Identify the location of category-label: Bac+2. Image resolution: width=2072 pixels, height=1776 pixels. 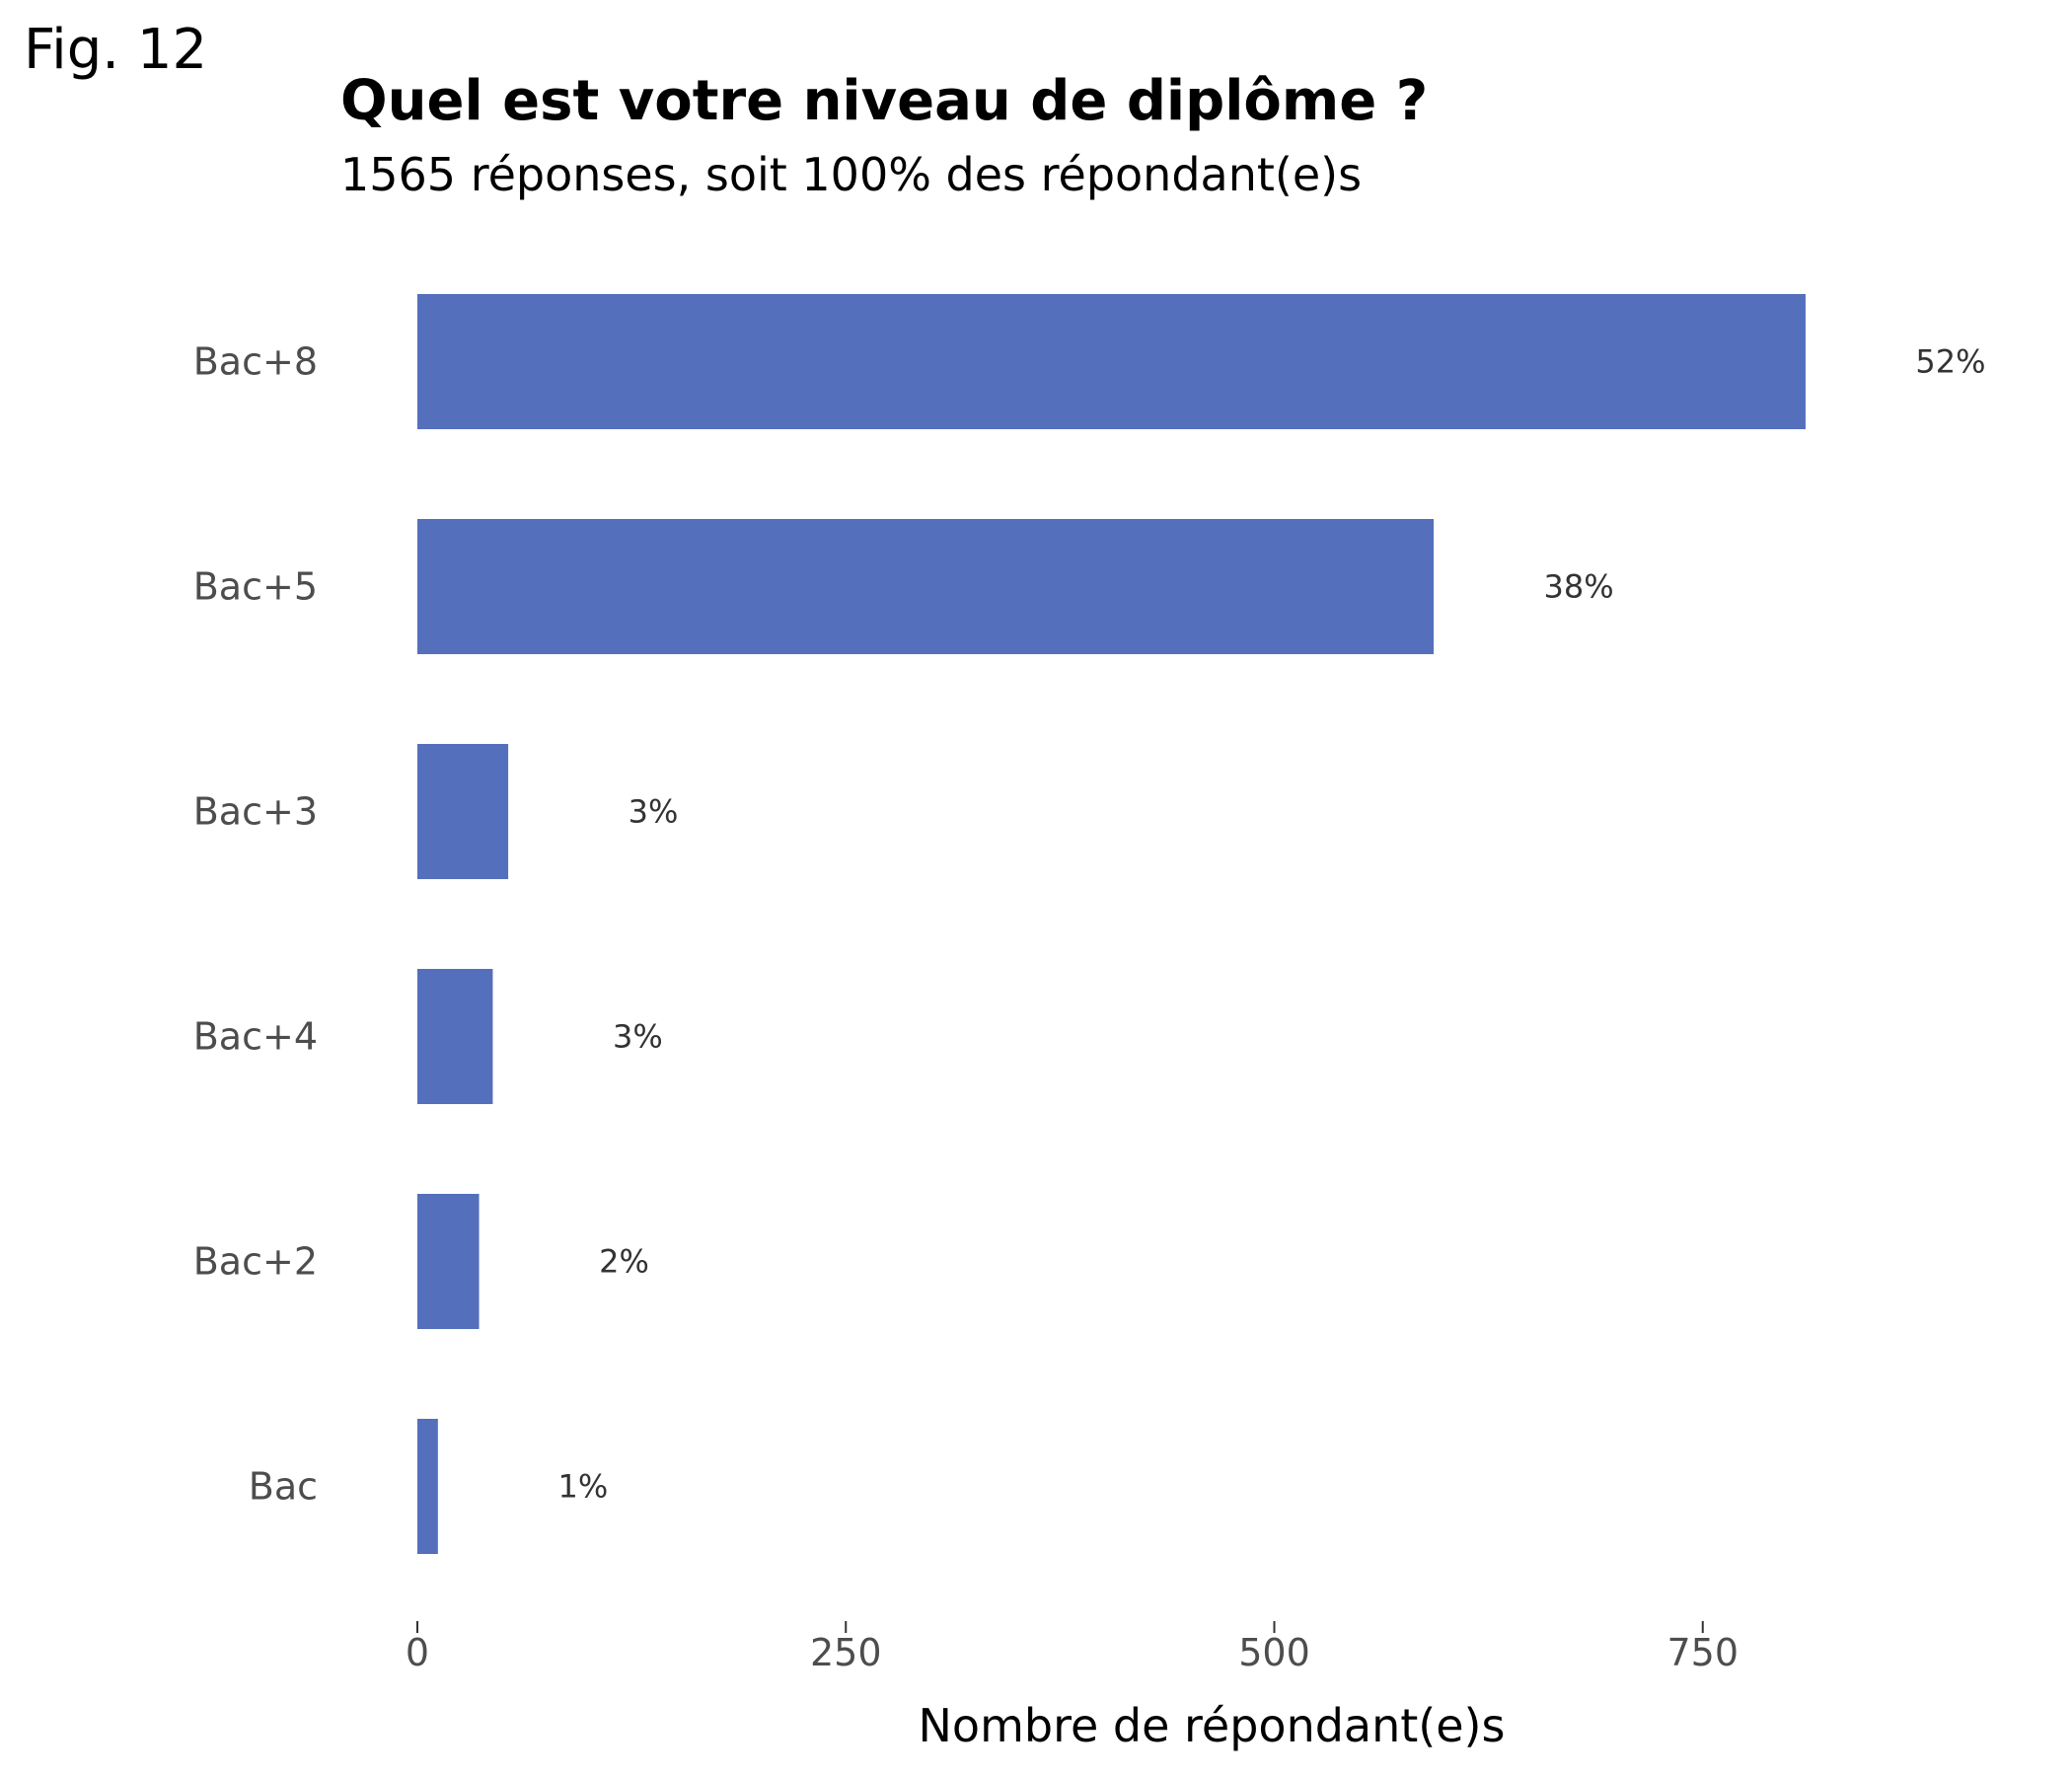
(255, 1262).